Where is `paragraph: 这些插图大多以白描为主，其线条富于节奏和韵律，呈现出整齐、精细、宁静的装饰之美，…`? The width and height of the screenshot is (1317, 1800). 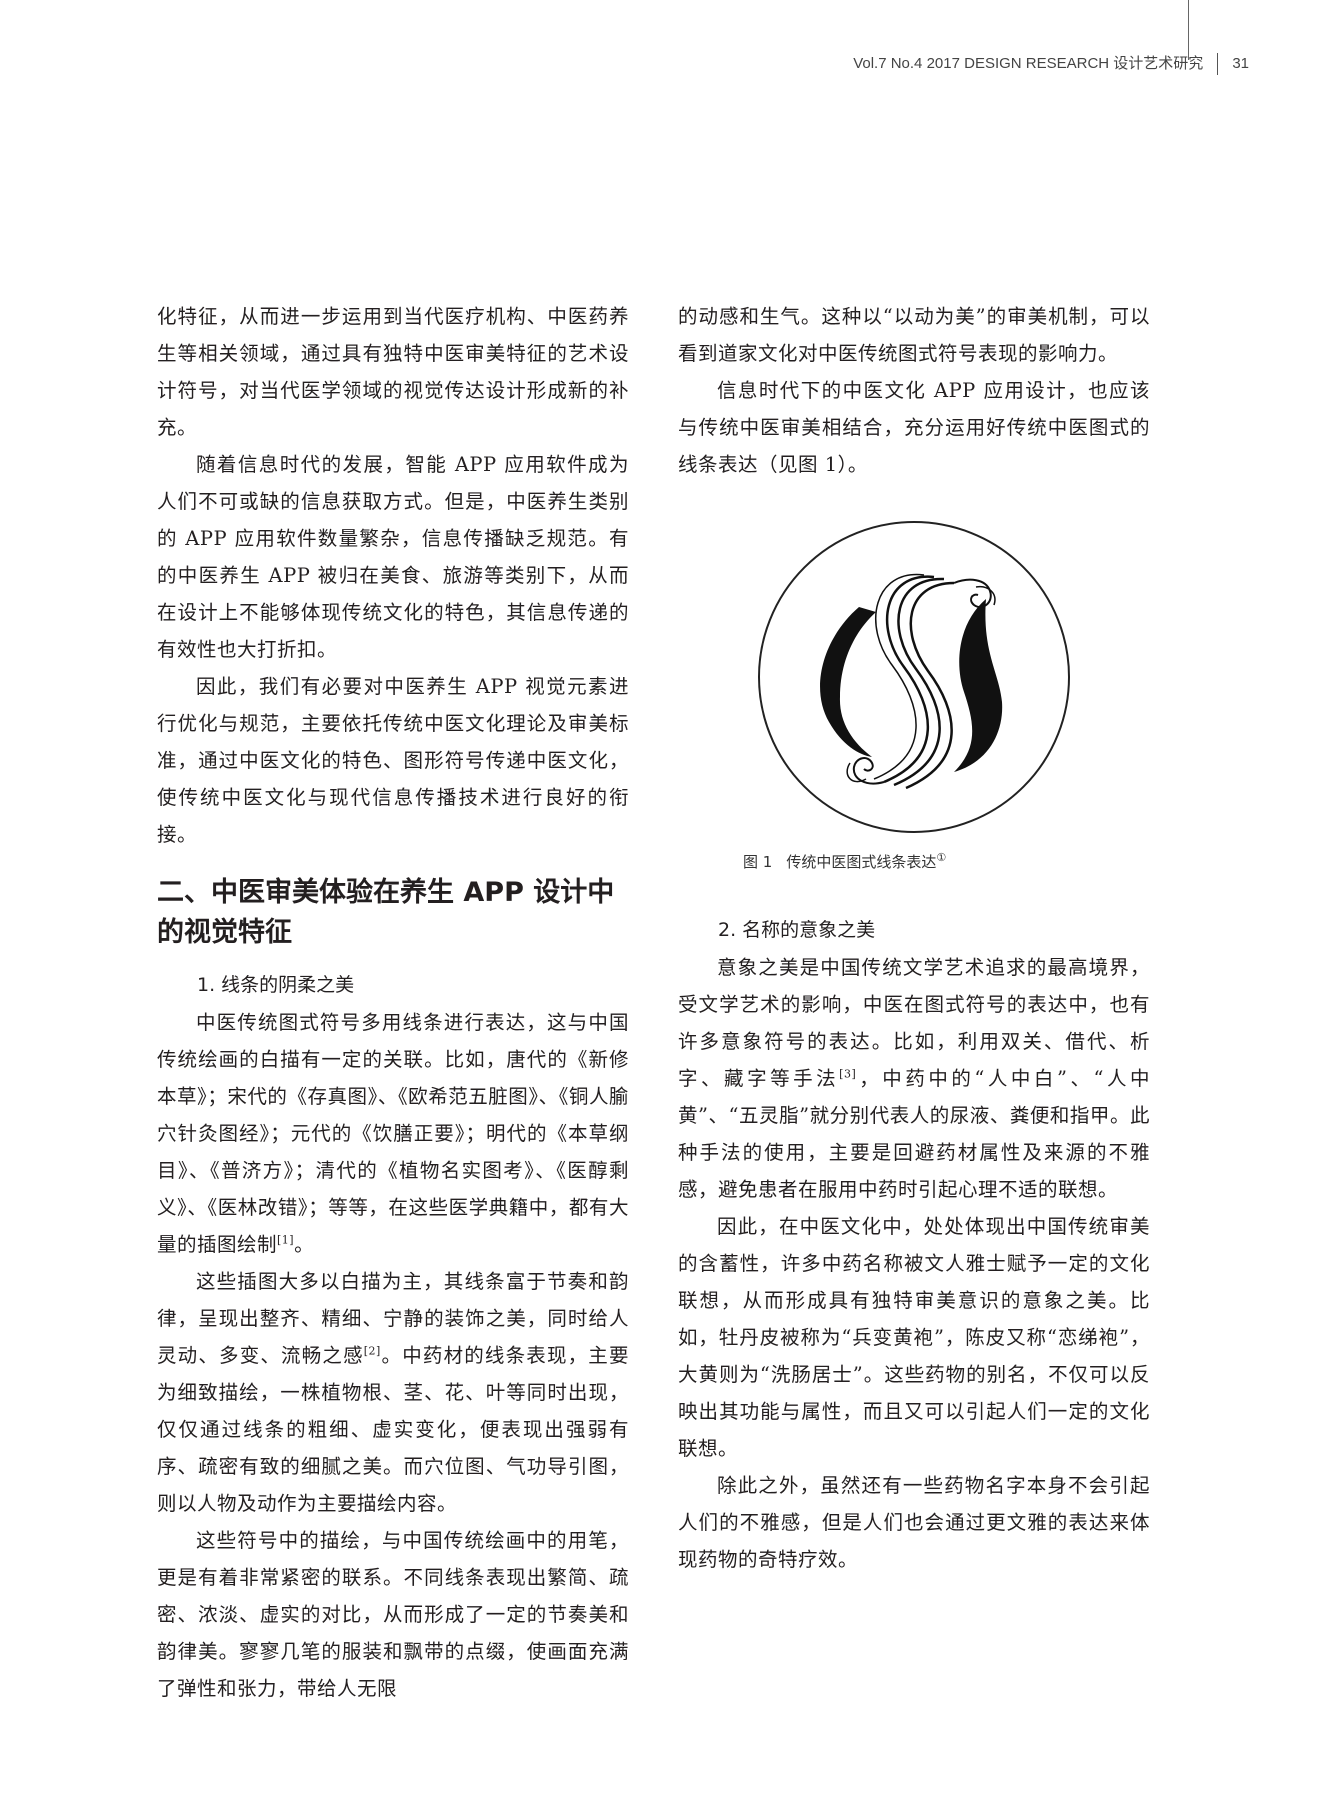
paragraph: 这些插图大多以白描为主，其线条富于节奏和韵律，呈现出整齐、精细、宁静的装饰之美，… is located at coordinates (393, 1392).